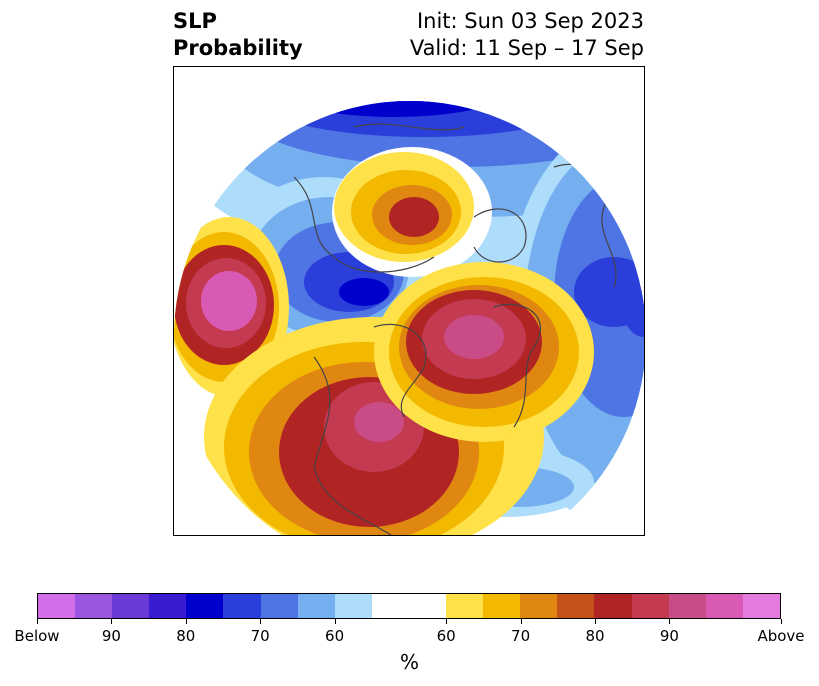 Image resolution: width=819 pixels, height=686 pixels. What do you see at coordinates (409, 662) in the screenshot?
I see `colorbar-unit-label: %` at bounding box center [409, 662].